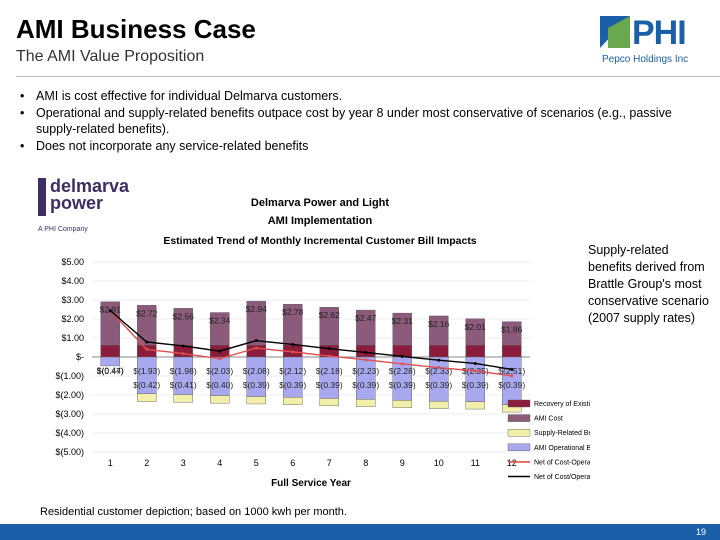  What do you see at coordinates (219, 463) in the screenshot?
I see `x-tick-label: 4` at bounding box center [219, 463].